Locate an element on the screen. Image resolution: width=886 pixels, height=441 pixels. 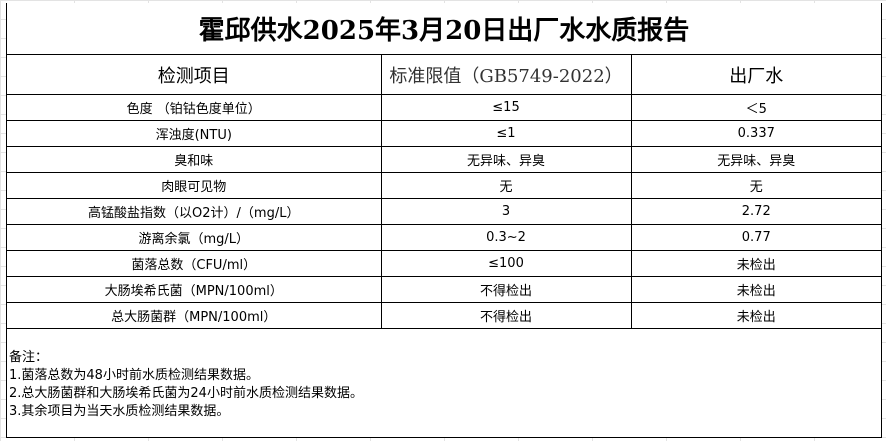
standard-limit: ≤1 is located at coordinates (506, 133).